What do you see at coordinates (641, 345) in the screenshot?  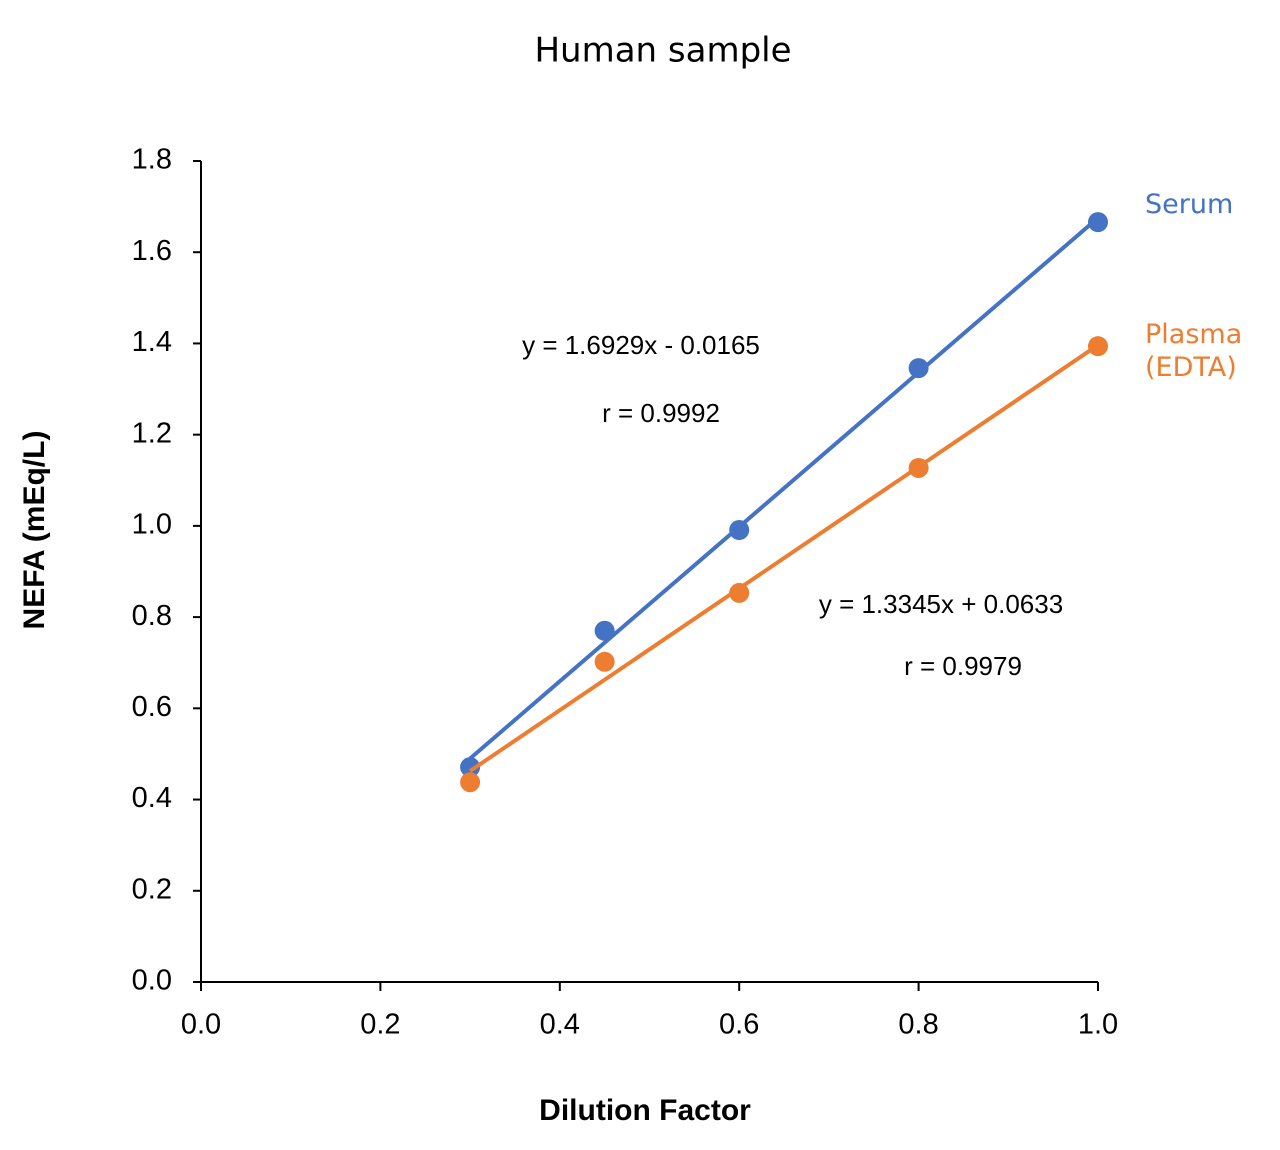 I see `annotation: y = 1.6929x - 0.0165` at bounding box center [641, 345].